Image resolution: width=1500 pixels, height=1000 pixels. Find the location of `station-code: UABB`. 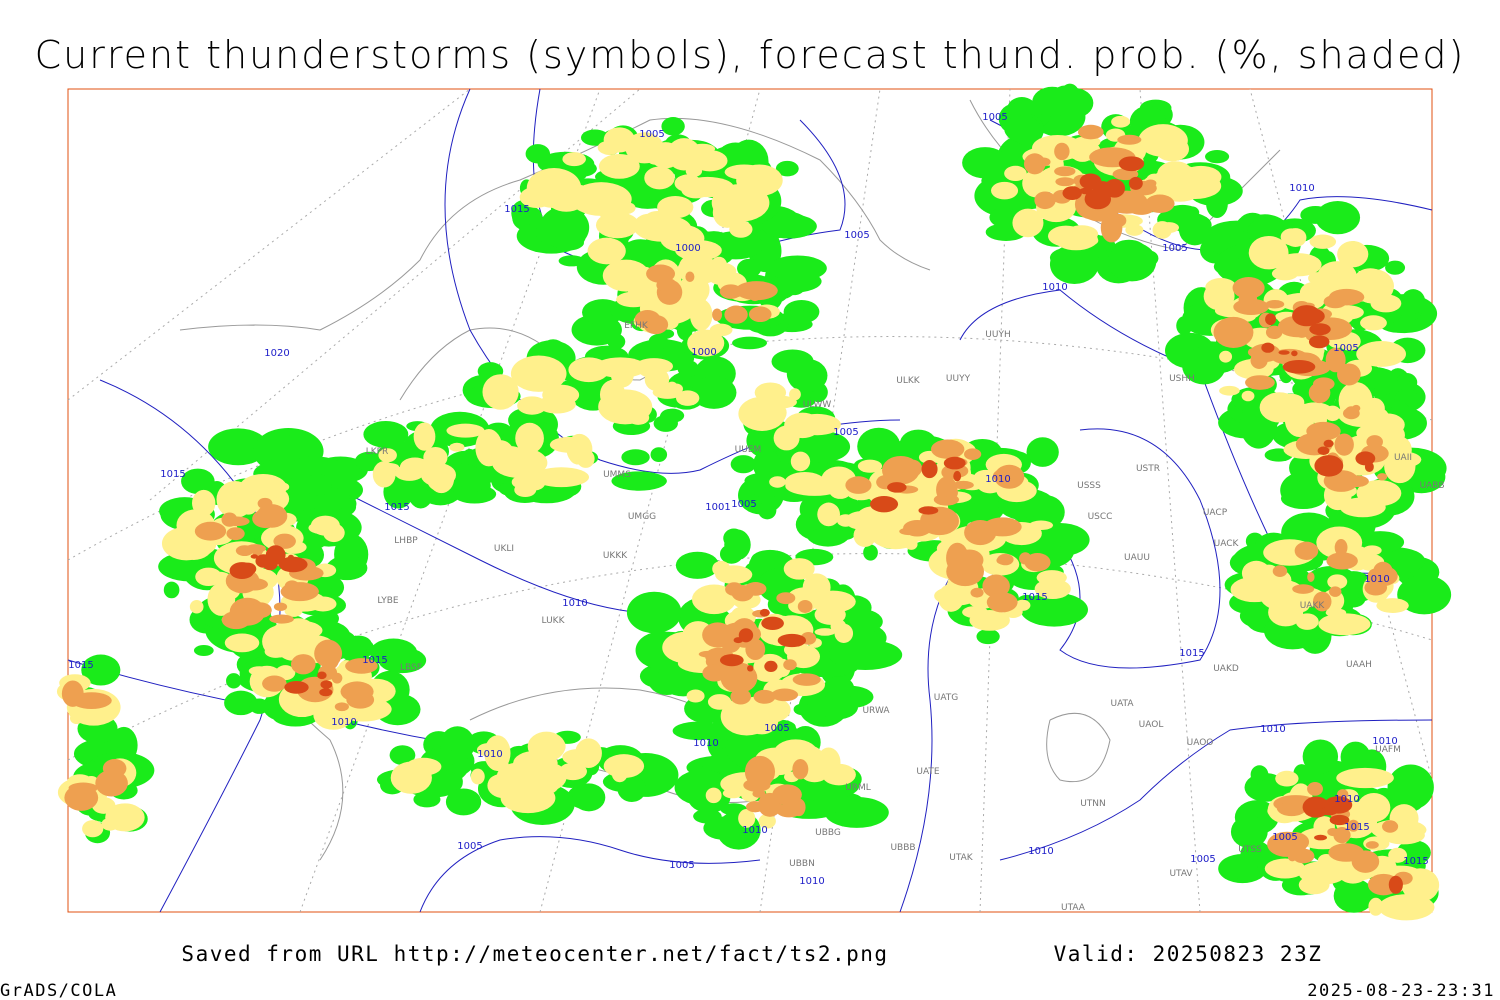

station-code: UABB is located at coordinates (1431, 486).